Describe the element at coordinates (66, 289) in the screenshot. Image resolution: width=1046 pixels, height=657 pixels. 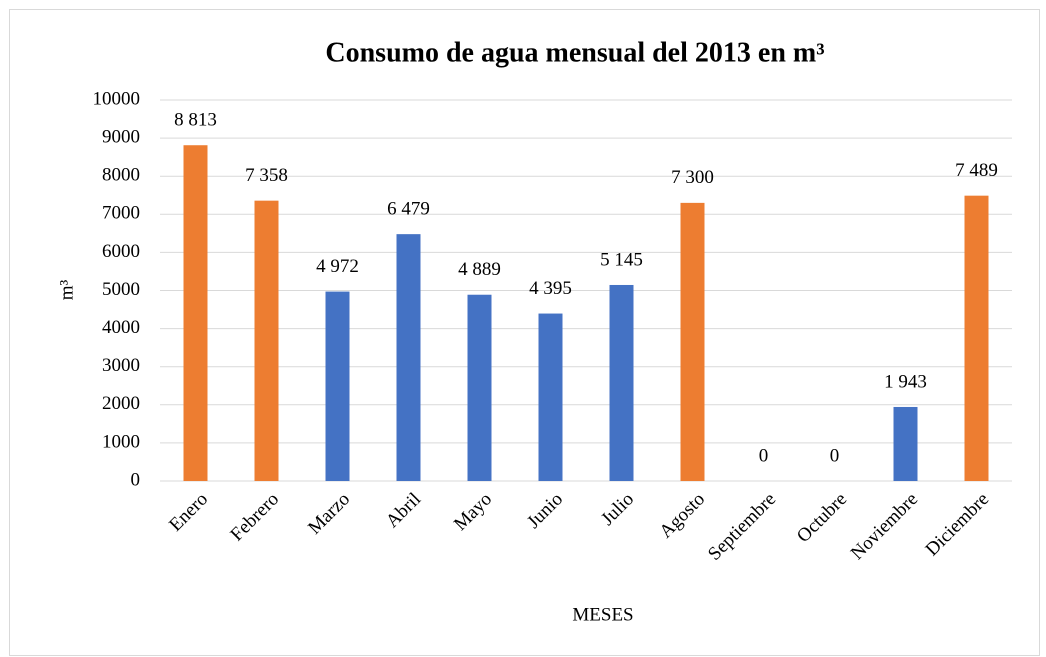
I see `y-axis-label: m³` at that location.